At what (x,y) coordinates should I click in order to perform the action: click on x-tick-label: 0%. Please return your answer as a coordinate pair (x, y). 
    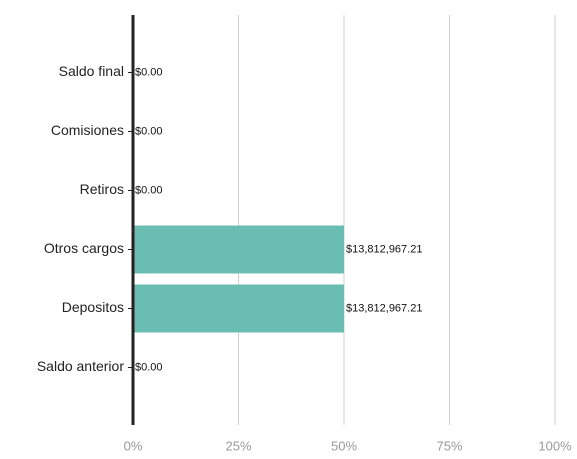
    Looking at the image, I should click on (133, 445).